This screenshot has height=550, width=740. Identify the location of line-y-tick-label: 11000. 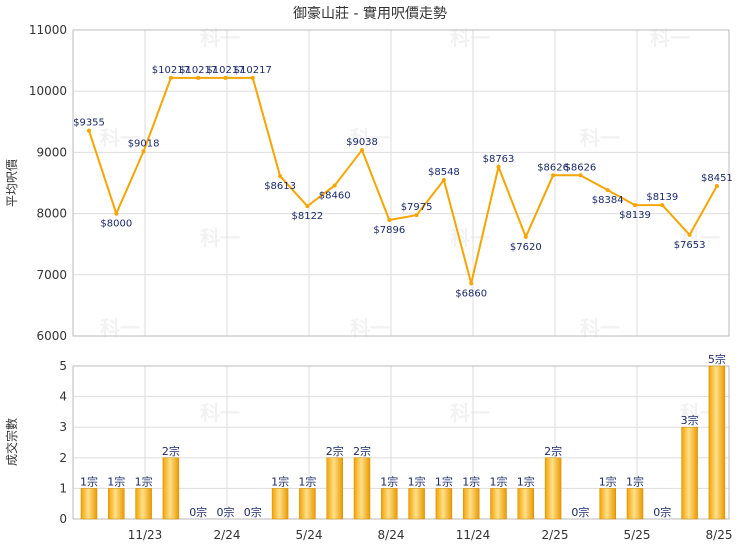
(48, 30).